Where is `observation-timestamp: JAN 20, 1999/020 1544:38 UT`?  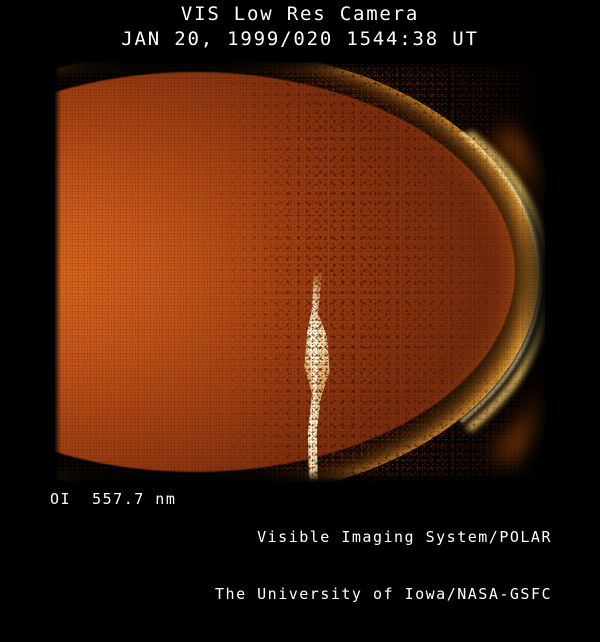
observation-timestamp: JAN 20, 1999/020 1544:38 UT is located at coordinates (300, 39).